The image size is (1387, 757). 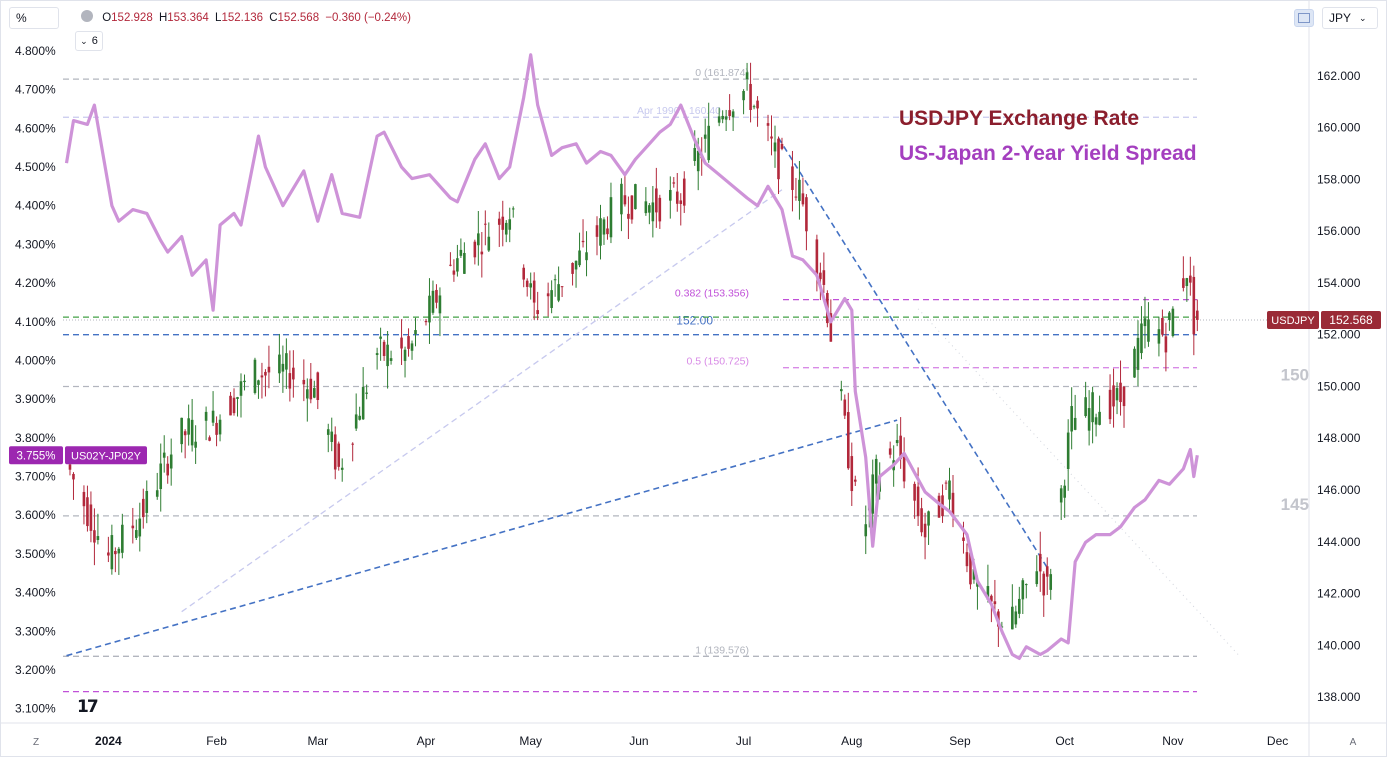 I want to click on right-tick-label: 152.000, so click(x=1339, y=335).